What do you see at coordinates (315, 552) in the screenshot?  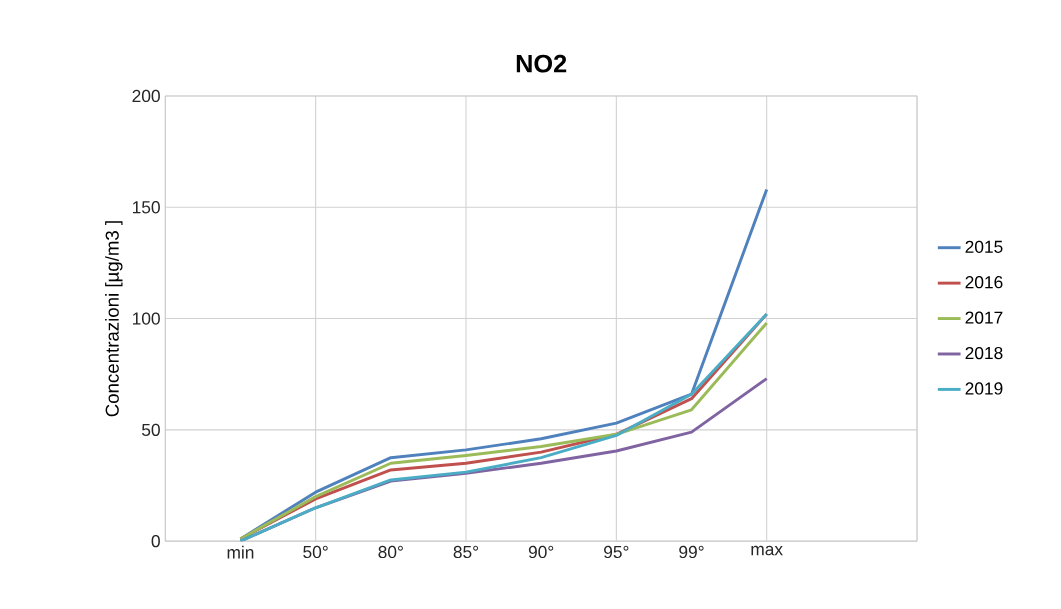 I see `x-tick-label: 50°` at bounding box center [315, 552].